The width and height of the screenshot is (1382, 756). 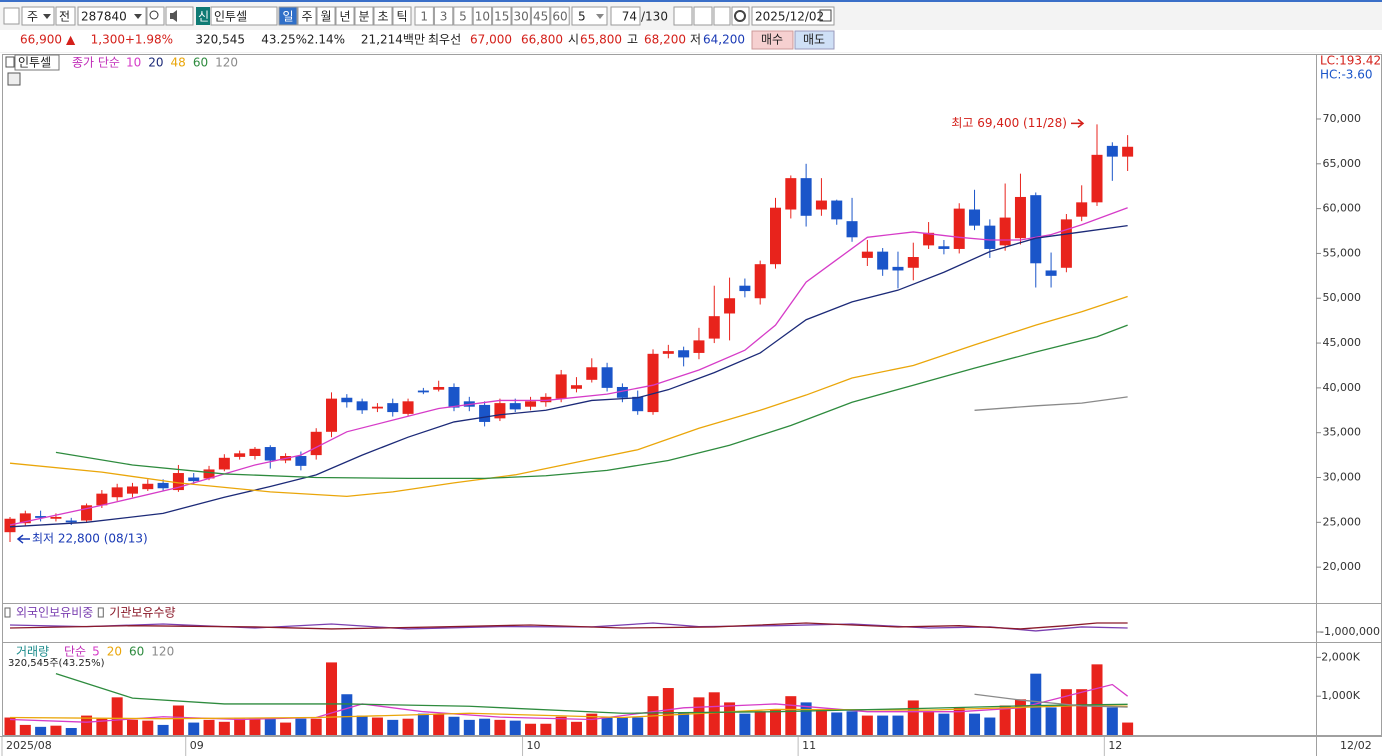 What do you see at coordinates (244, 16) in the screenshot?
I see `name-input` at bounding box center [244, 16].